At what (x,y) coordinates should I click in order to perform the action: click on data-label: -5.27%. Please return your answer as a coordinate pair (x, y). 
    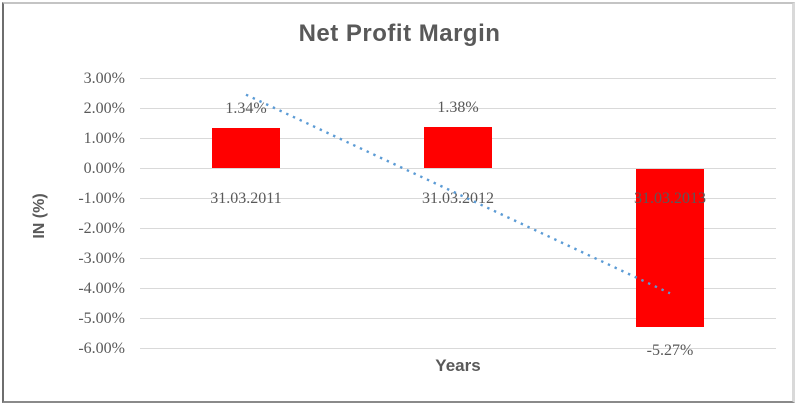
    Looking at the image, I should click on (670, 350).